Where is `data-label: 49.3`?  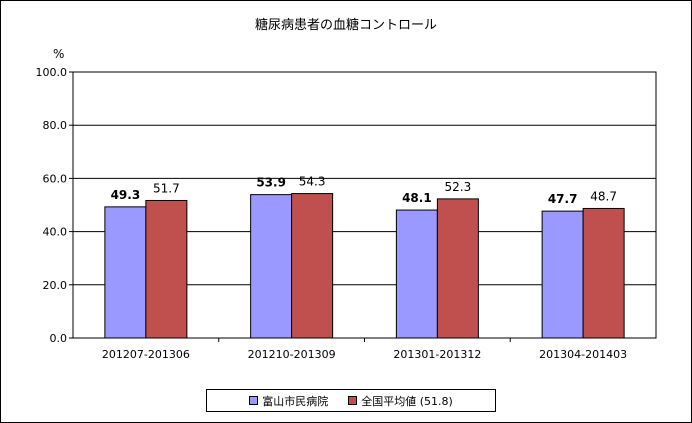 data-label: 49.3 is located at coordinates (126, 195).